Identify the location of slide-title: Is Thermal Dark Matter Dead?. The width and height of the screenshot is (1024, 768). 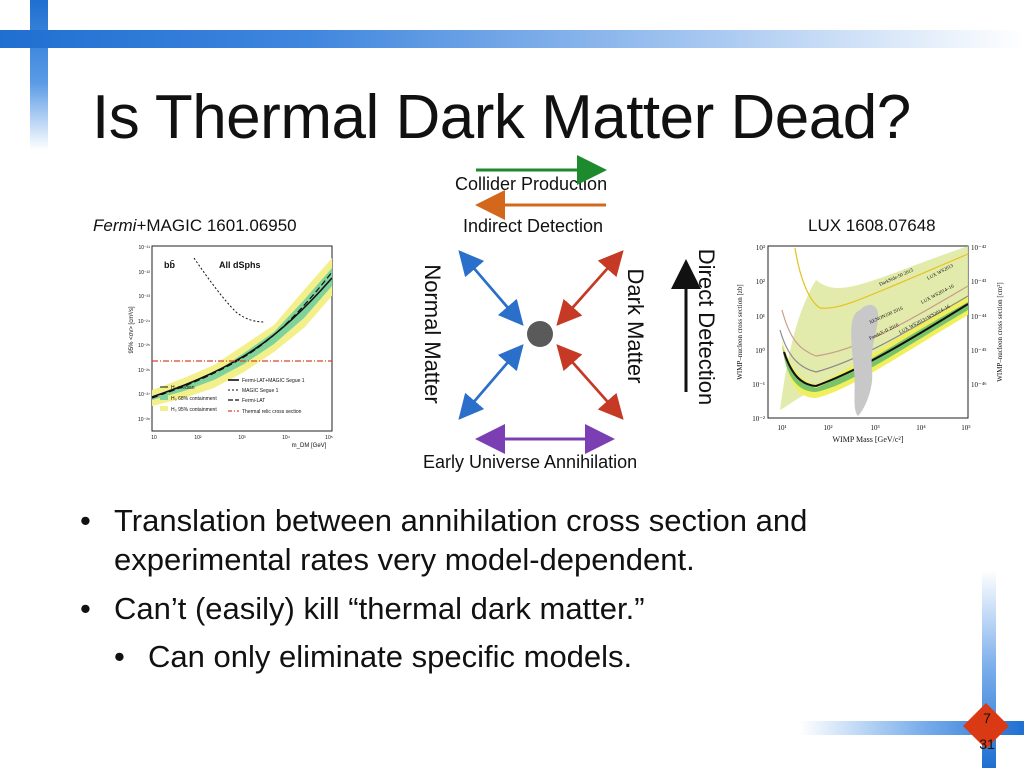
(501, 117).